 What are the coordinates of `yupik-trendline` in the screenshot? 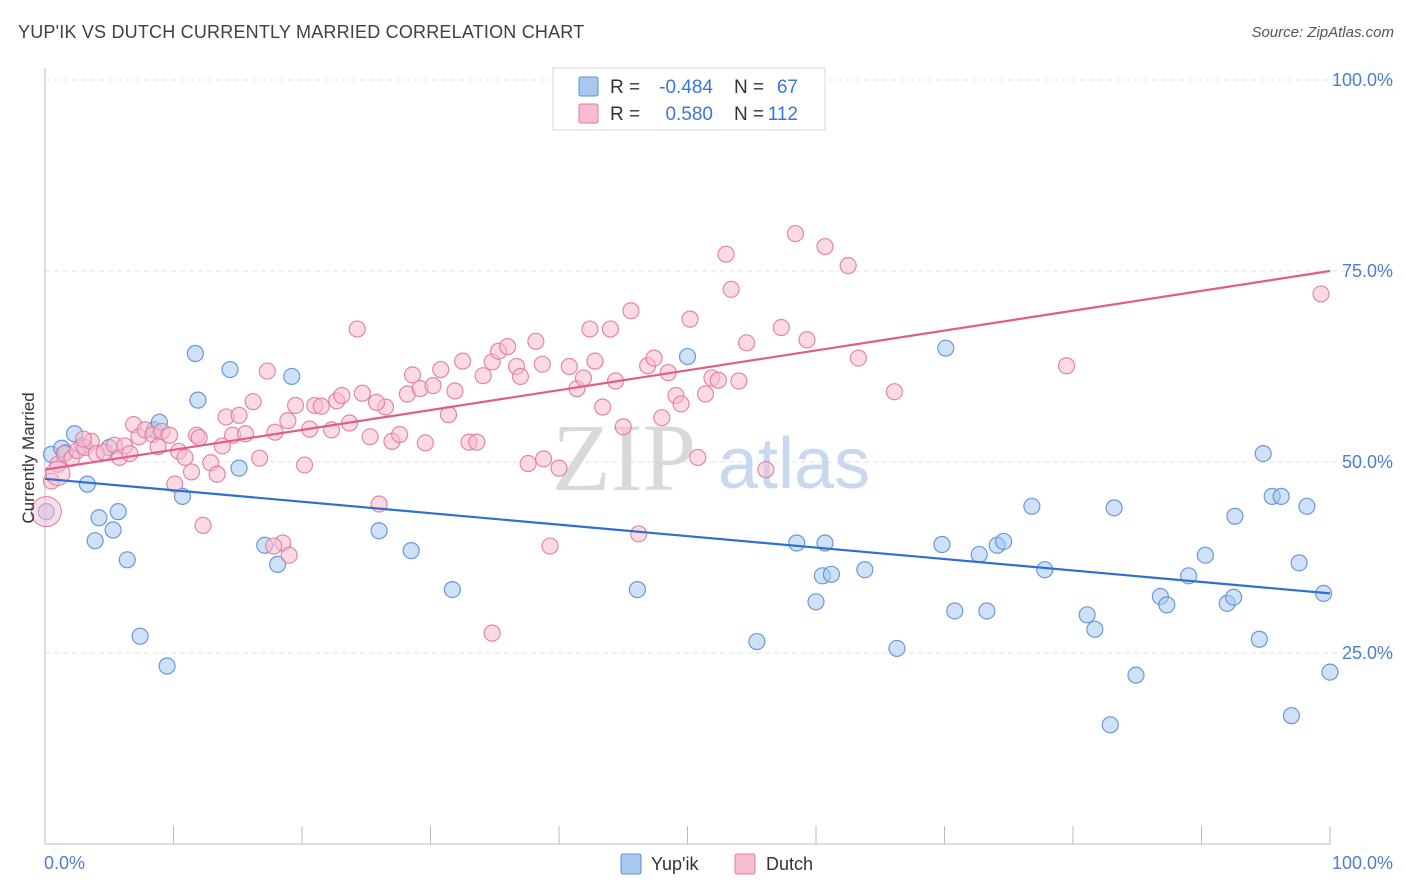 It's located at (687, 536).